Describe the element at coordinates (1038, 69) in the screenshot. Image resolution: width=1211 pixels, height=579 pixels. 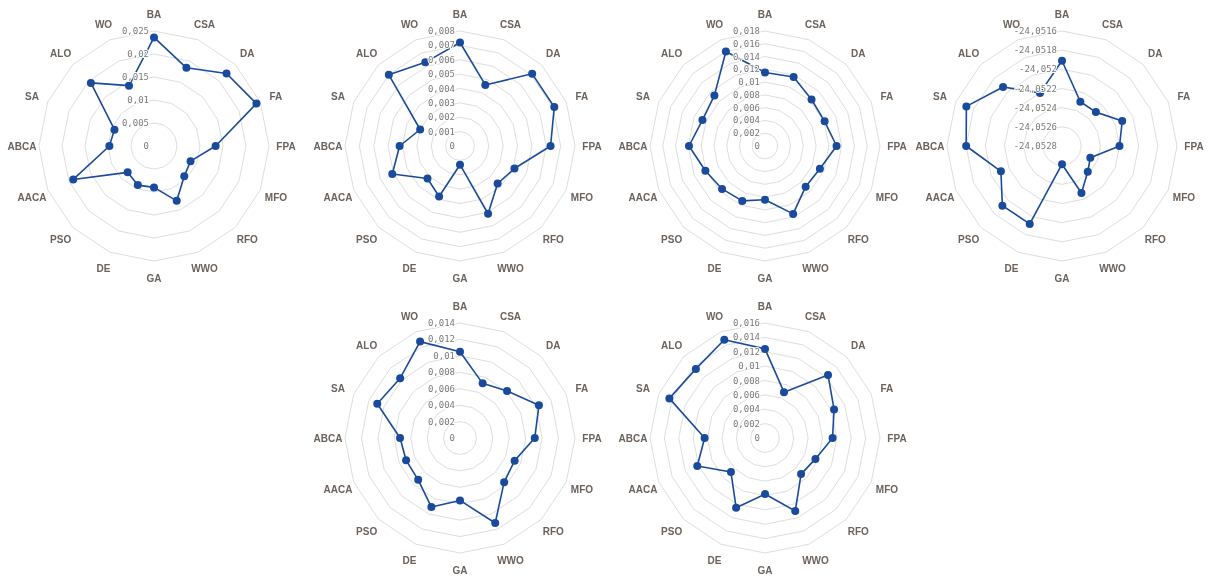
I see `y-tick-label: -24,052` at that location.